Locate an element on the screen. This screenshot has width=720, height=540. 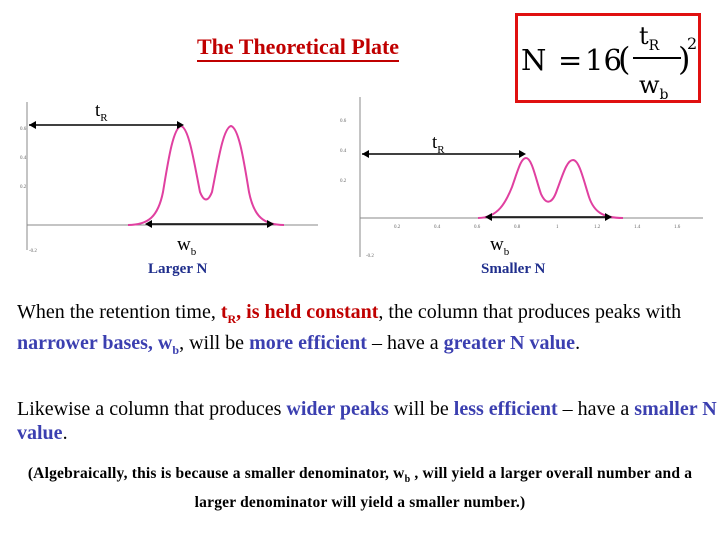
right-x-tick: 1.2 is located at coordinates (597, 227).